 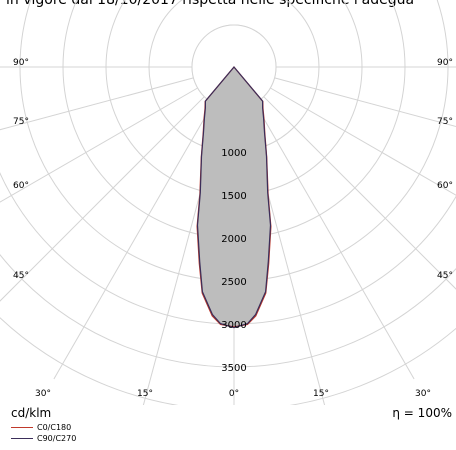 What do you see at coordinates (22, 427) in the screenshot?
I see `legend-swatch-c0-c180` at bounding box center [22, 427].